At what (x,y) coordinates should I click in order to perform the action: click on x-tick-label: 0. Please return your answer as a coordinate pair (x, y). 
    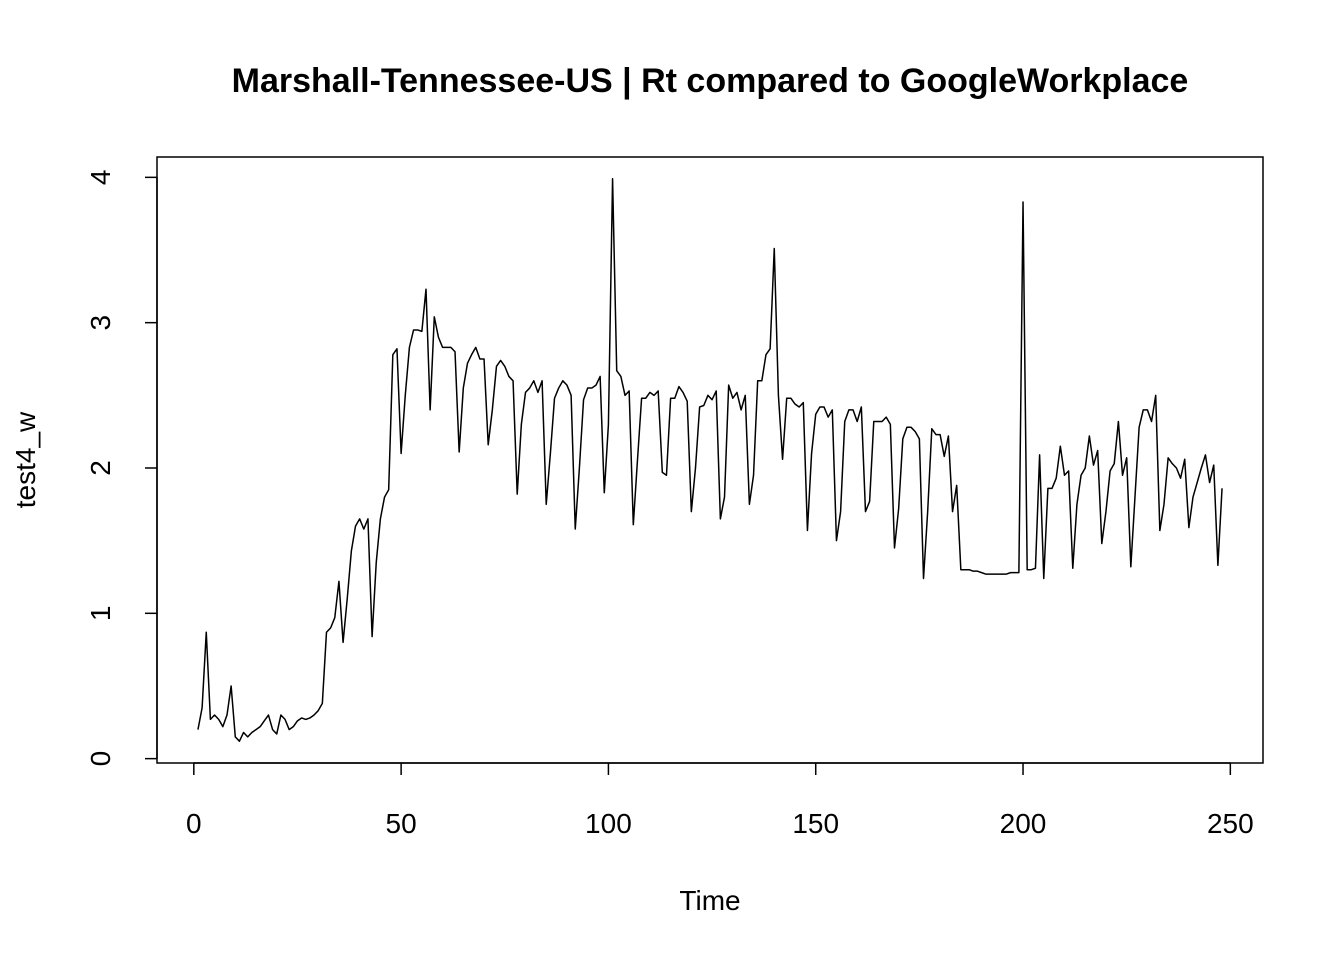
    Looking at the image, I should click on (194, 823).